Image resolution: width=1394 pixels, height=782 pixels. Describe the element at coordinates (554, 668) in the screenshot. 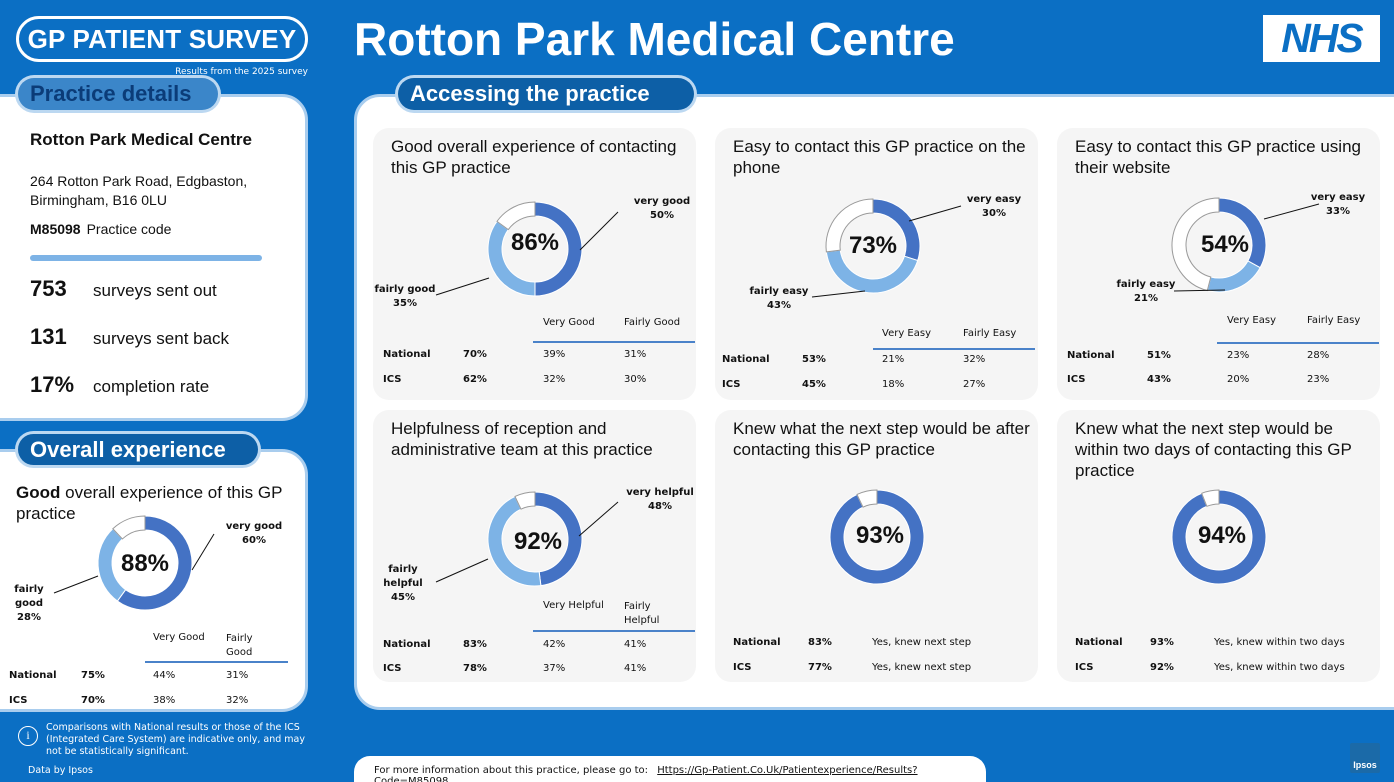

I see `row-a: 37%` at that location.